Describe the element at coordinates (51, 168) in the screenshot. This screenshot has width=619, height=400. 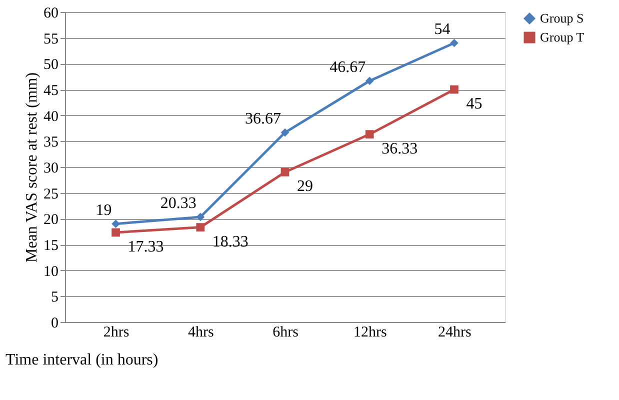
I see `y-tick-label: 30` at that location.